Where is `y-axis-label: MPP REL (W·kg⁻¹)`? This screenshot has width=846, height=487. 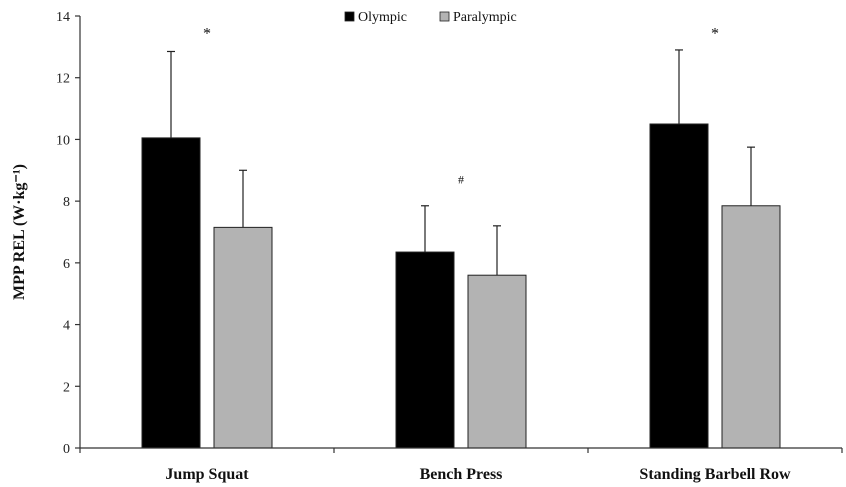 y-axis-label: MPP REL (W·kg⁻¹) is located at coordinates (19, 232).